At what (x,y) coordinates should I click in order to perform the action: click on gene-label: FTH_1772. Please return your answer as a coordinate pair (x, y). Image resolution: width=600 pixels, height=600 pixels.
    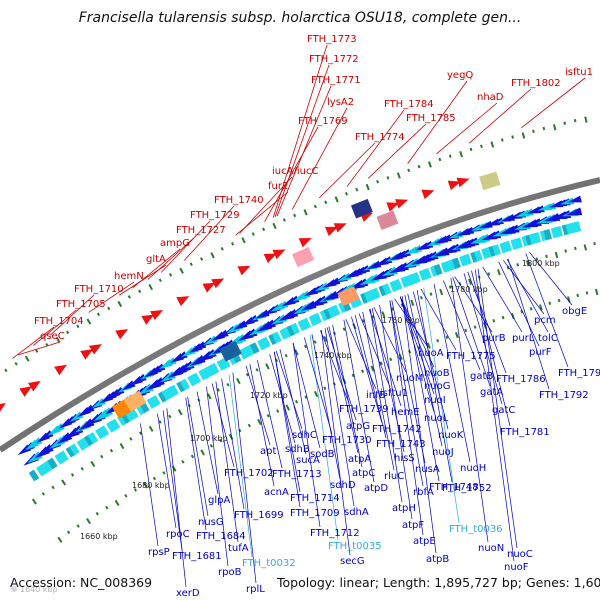
    Looking at the image, I should click on (334, 59).